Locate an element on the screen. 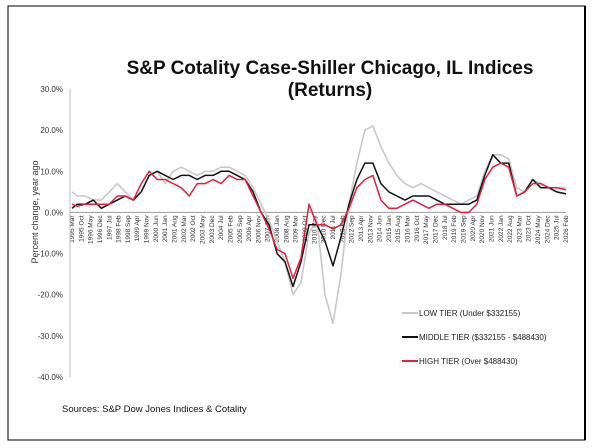 The height and width of the screenshot is (448, 602). y-tick-label: 0.0% is located at coordinates (54, 212).